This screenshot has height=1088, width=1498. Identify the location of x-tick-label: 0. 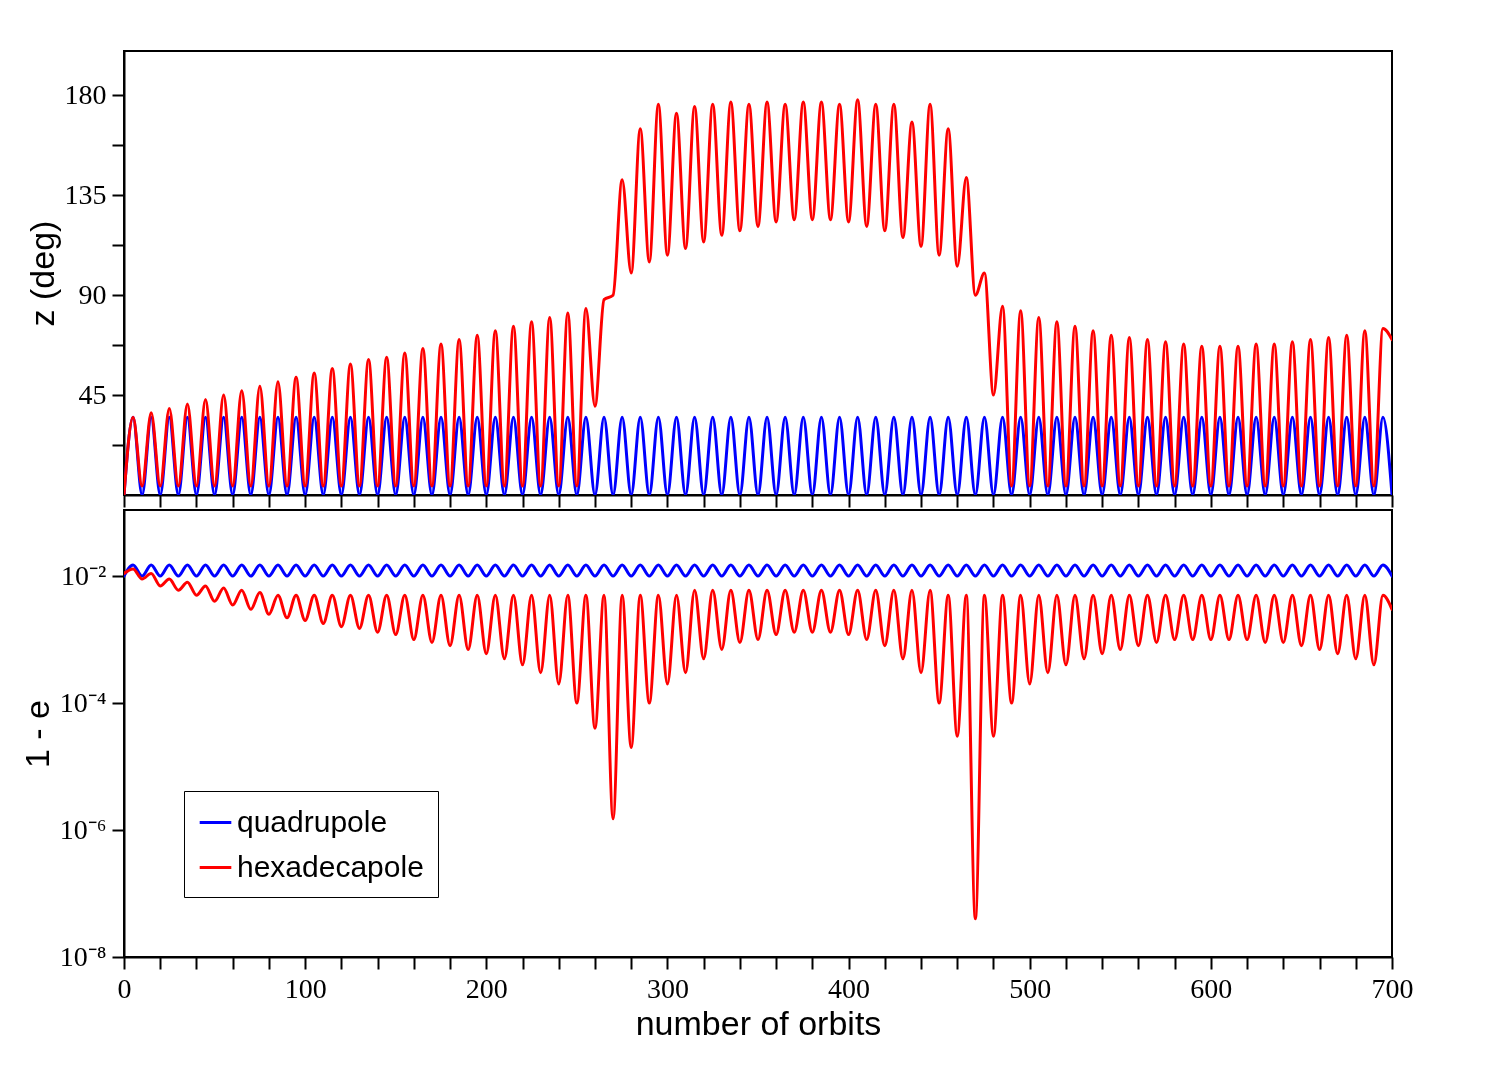
(124, 988).